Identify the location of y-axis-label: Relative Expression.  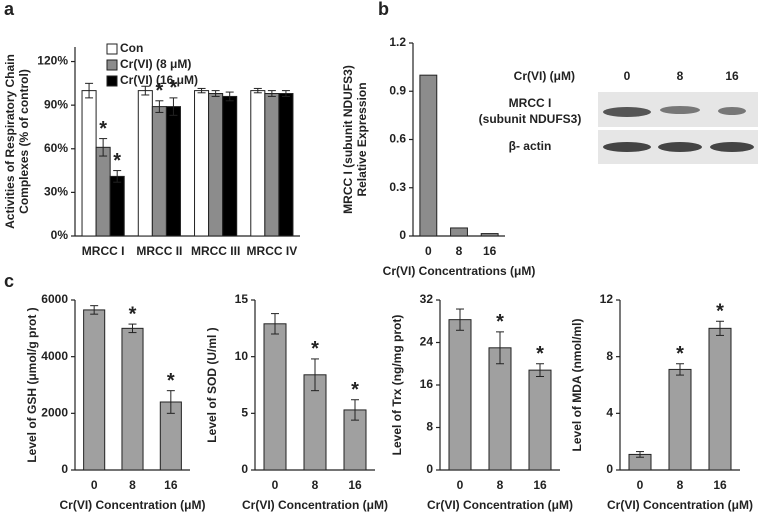
(362, 139).